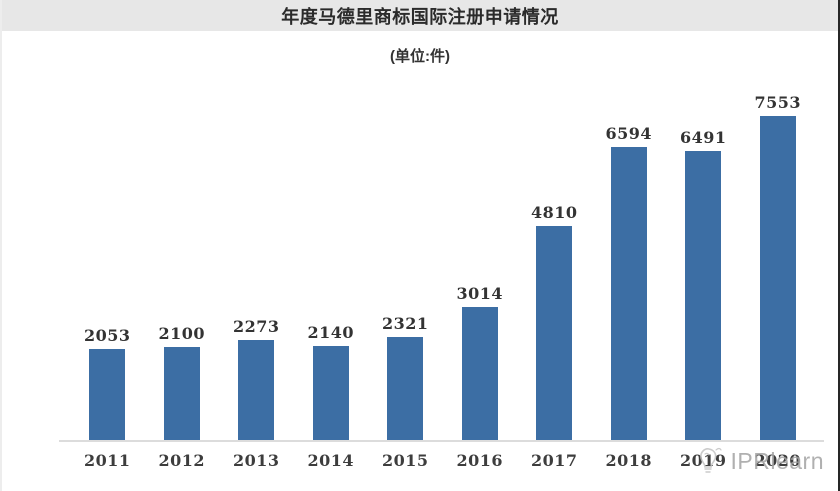  I want to click on bar-value-label: 6594, so click(629, 133).